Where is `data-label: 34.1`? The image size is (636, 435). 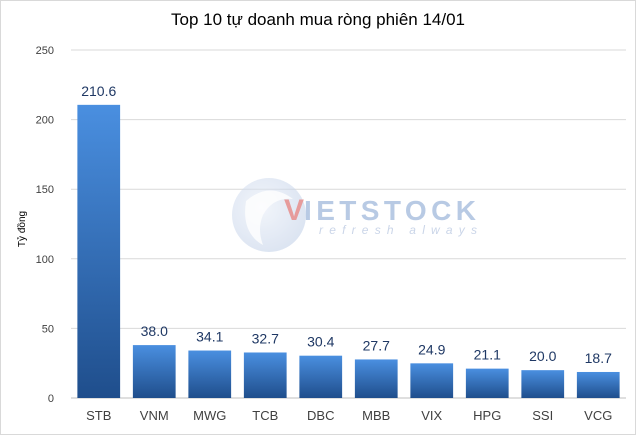
data-label: 34.1 is located at coordinates (209, 337).